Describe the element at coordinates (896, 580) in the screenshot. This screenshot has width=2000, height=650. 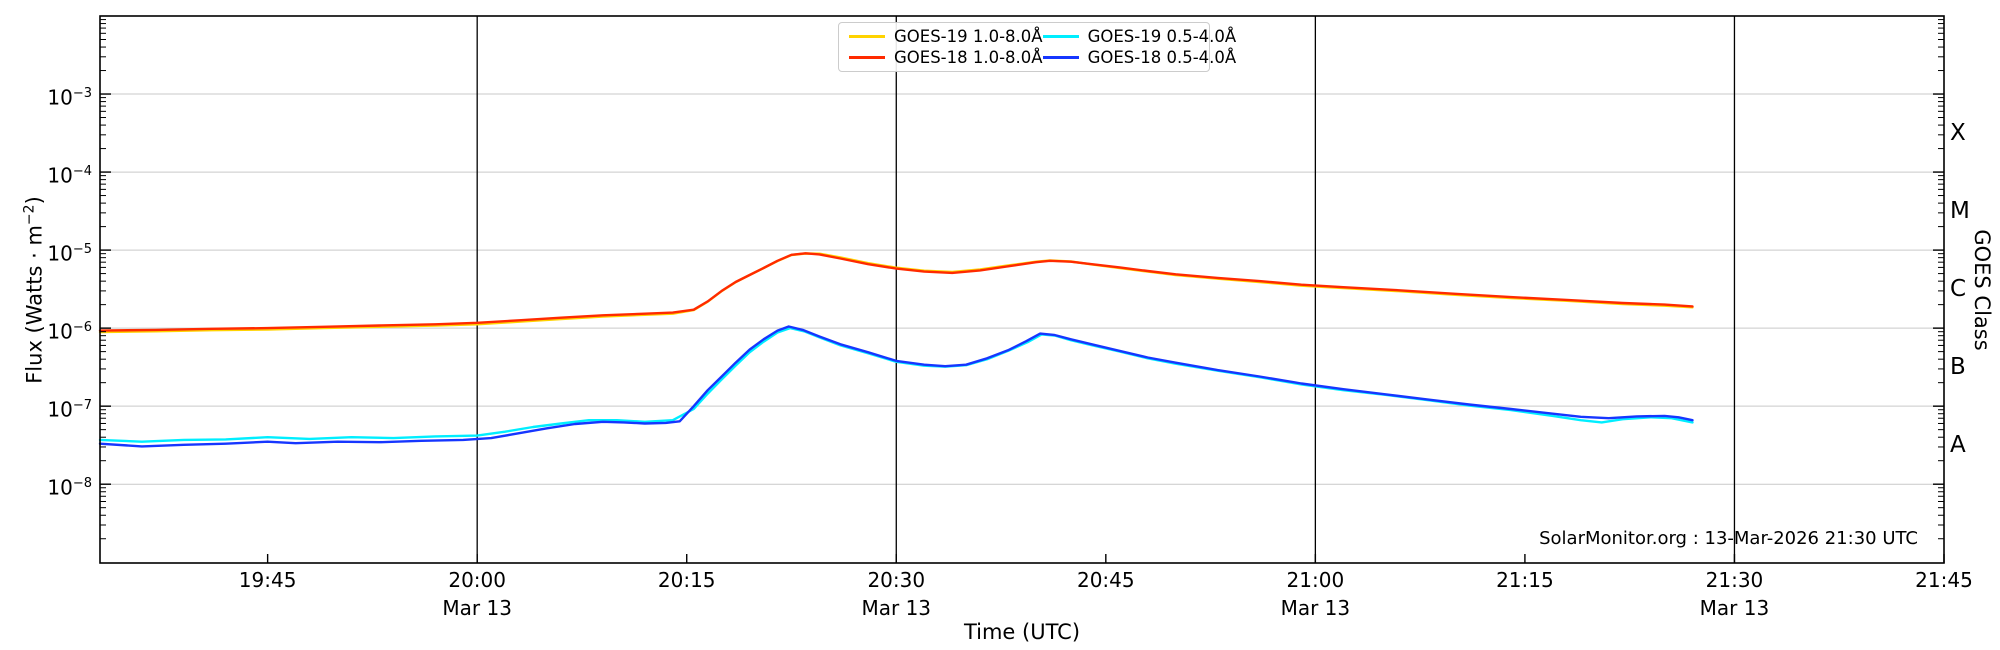
I see `x-tick-label: 20:30` at that location.